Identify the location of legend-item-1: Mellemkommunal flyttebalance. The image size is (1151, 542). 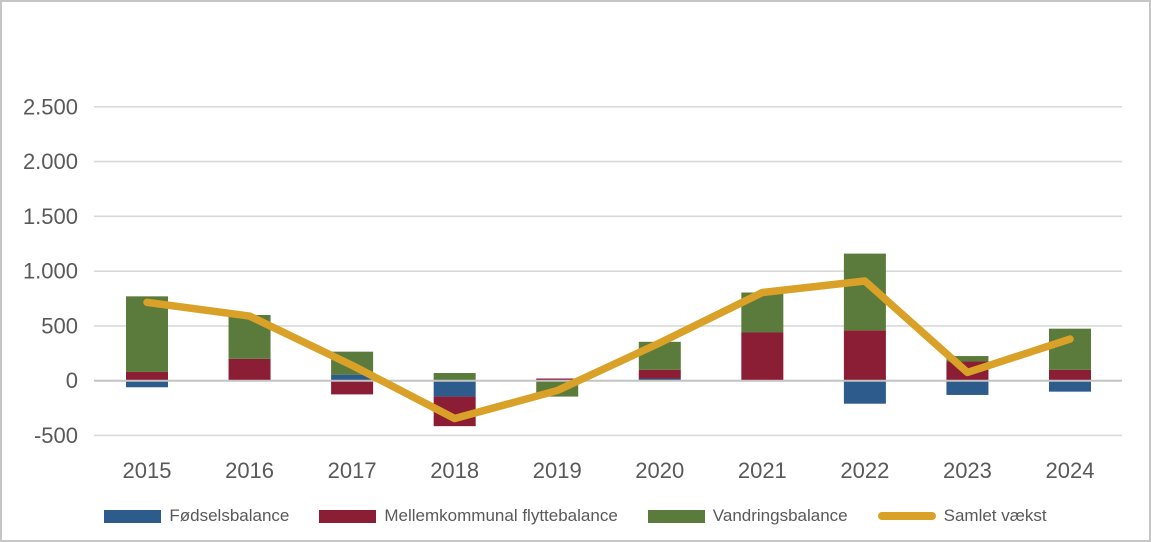
(468, 516).